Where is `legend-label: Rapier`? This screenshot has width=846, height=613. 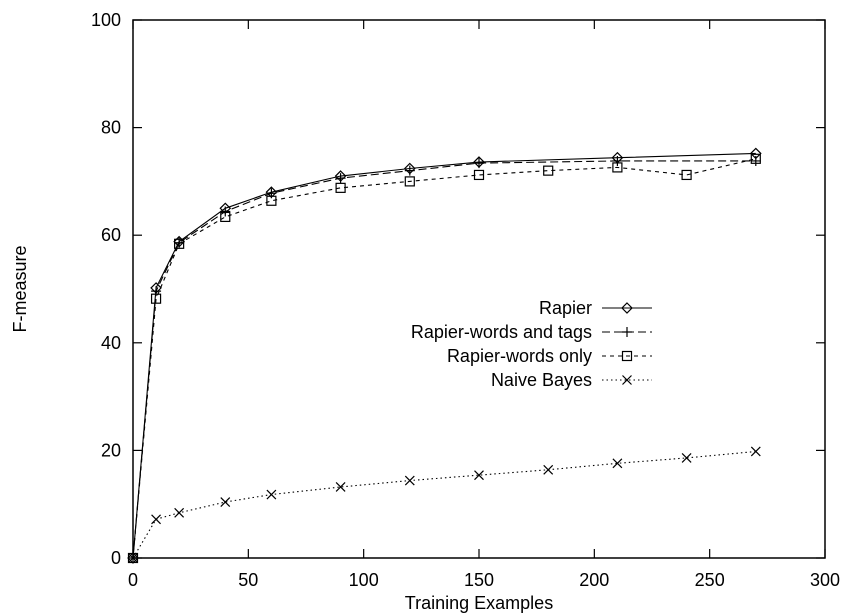
legend-label: Rapier is located at coordinates (565, 308).